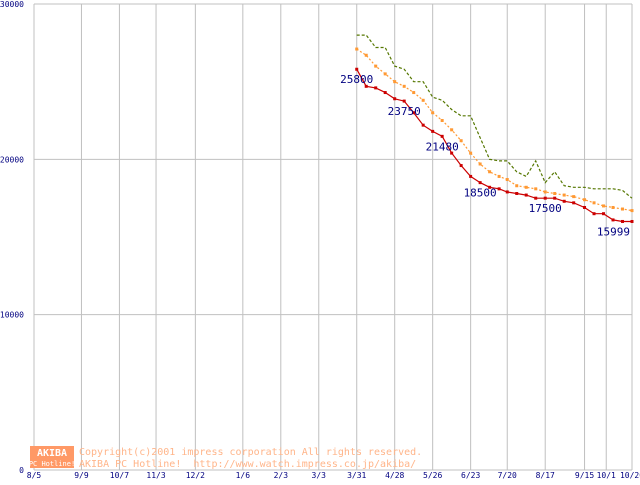 The image size is (640, 485). I want to click on x-tick-label: 2/3, so click(281, 475).